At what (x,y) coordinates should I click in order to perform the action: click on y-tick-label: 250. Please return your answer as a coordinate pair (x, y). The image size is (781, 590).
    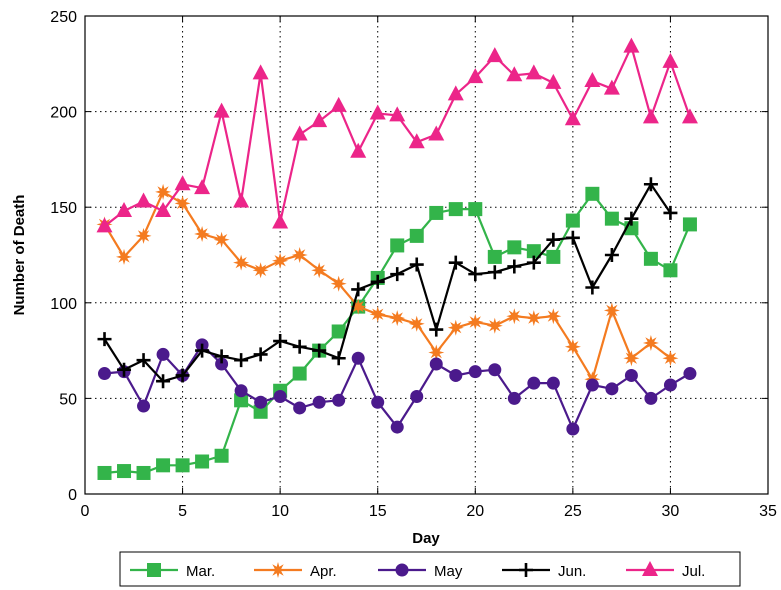
    Looking at the image, I should click on (63, 17).